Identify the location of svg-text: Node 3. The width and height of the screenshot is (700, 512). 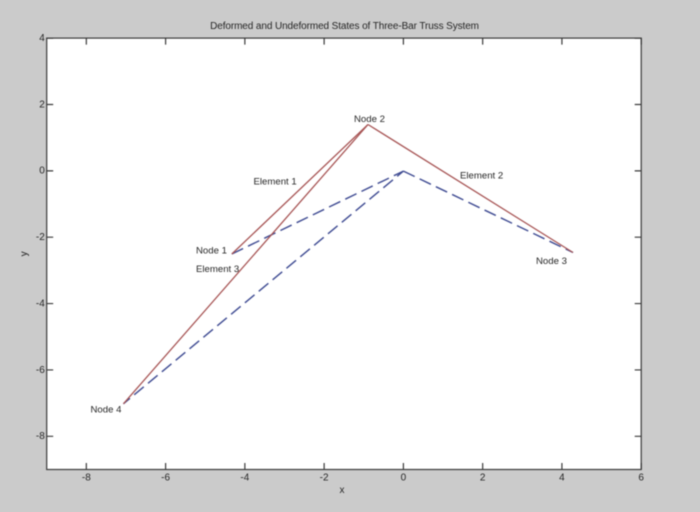
(551, 261).